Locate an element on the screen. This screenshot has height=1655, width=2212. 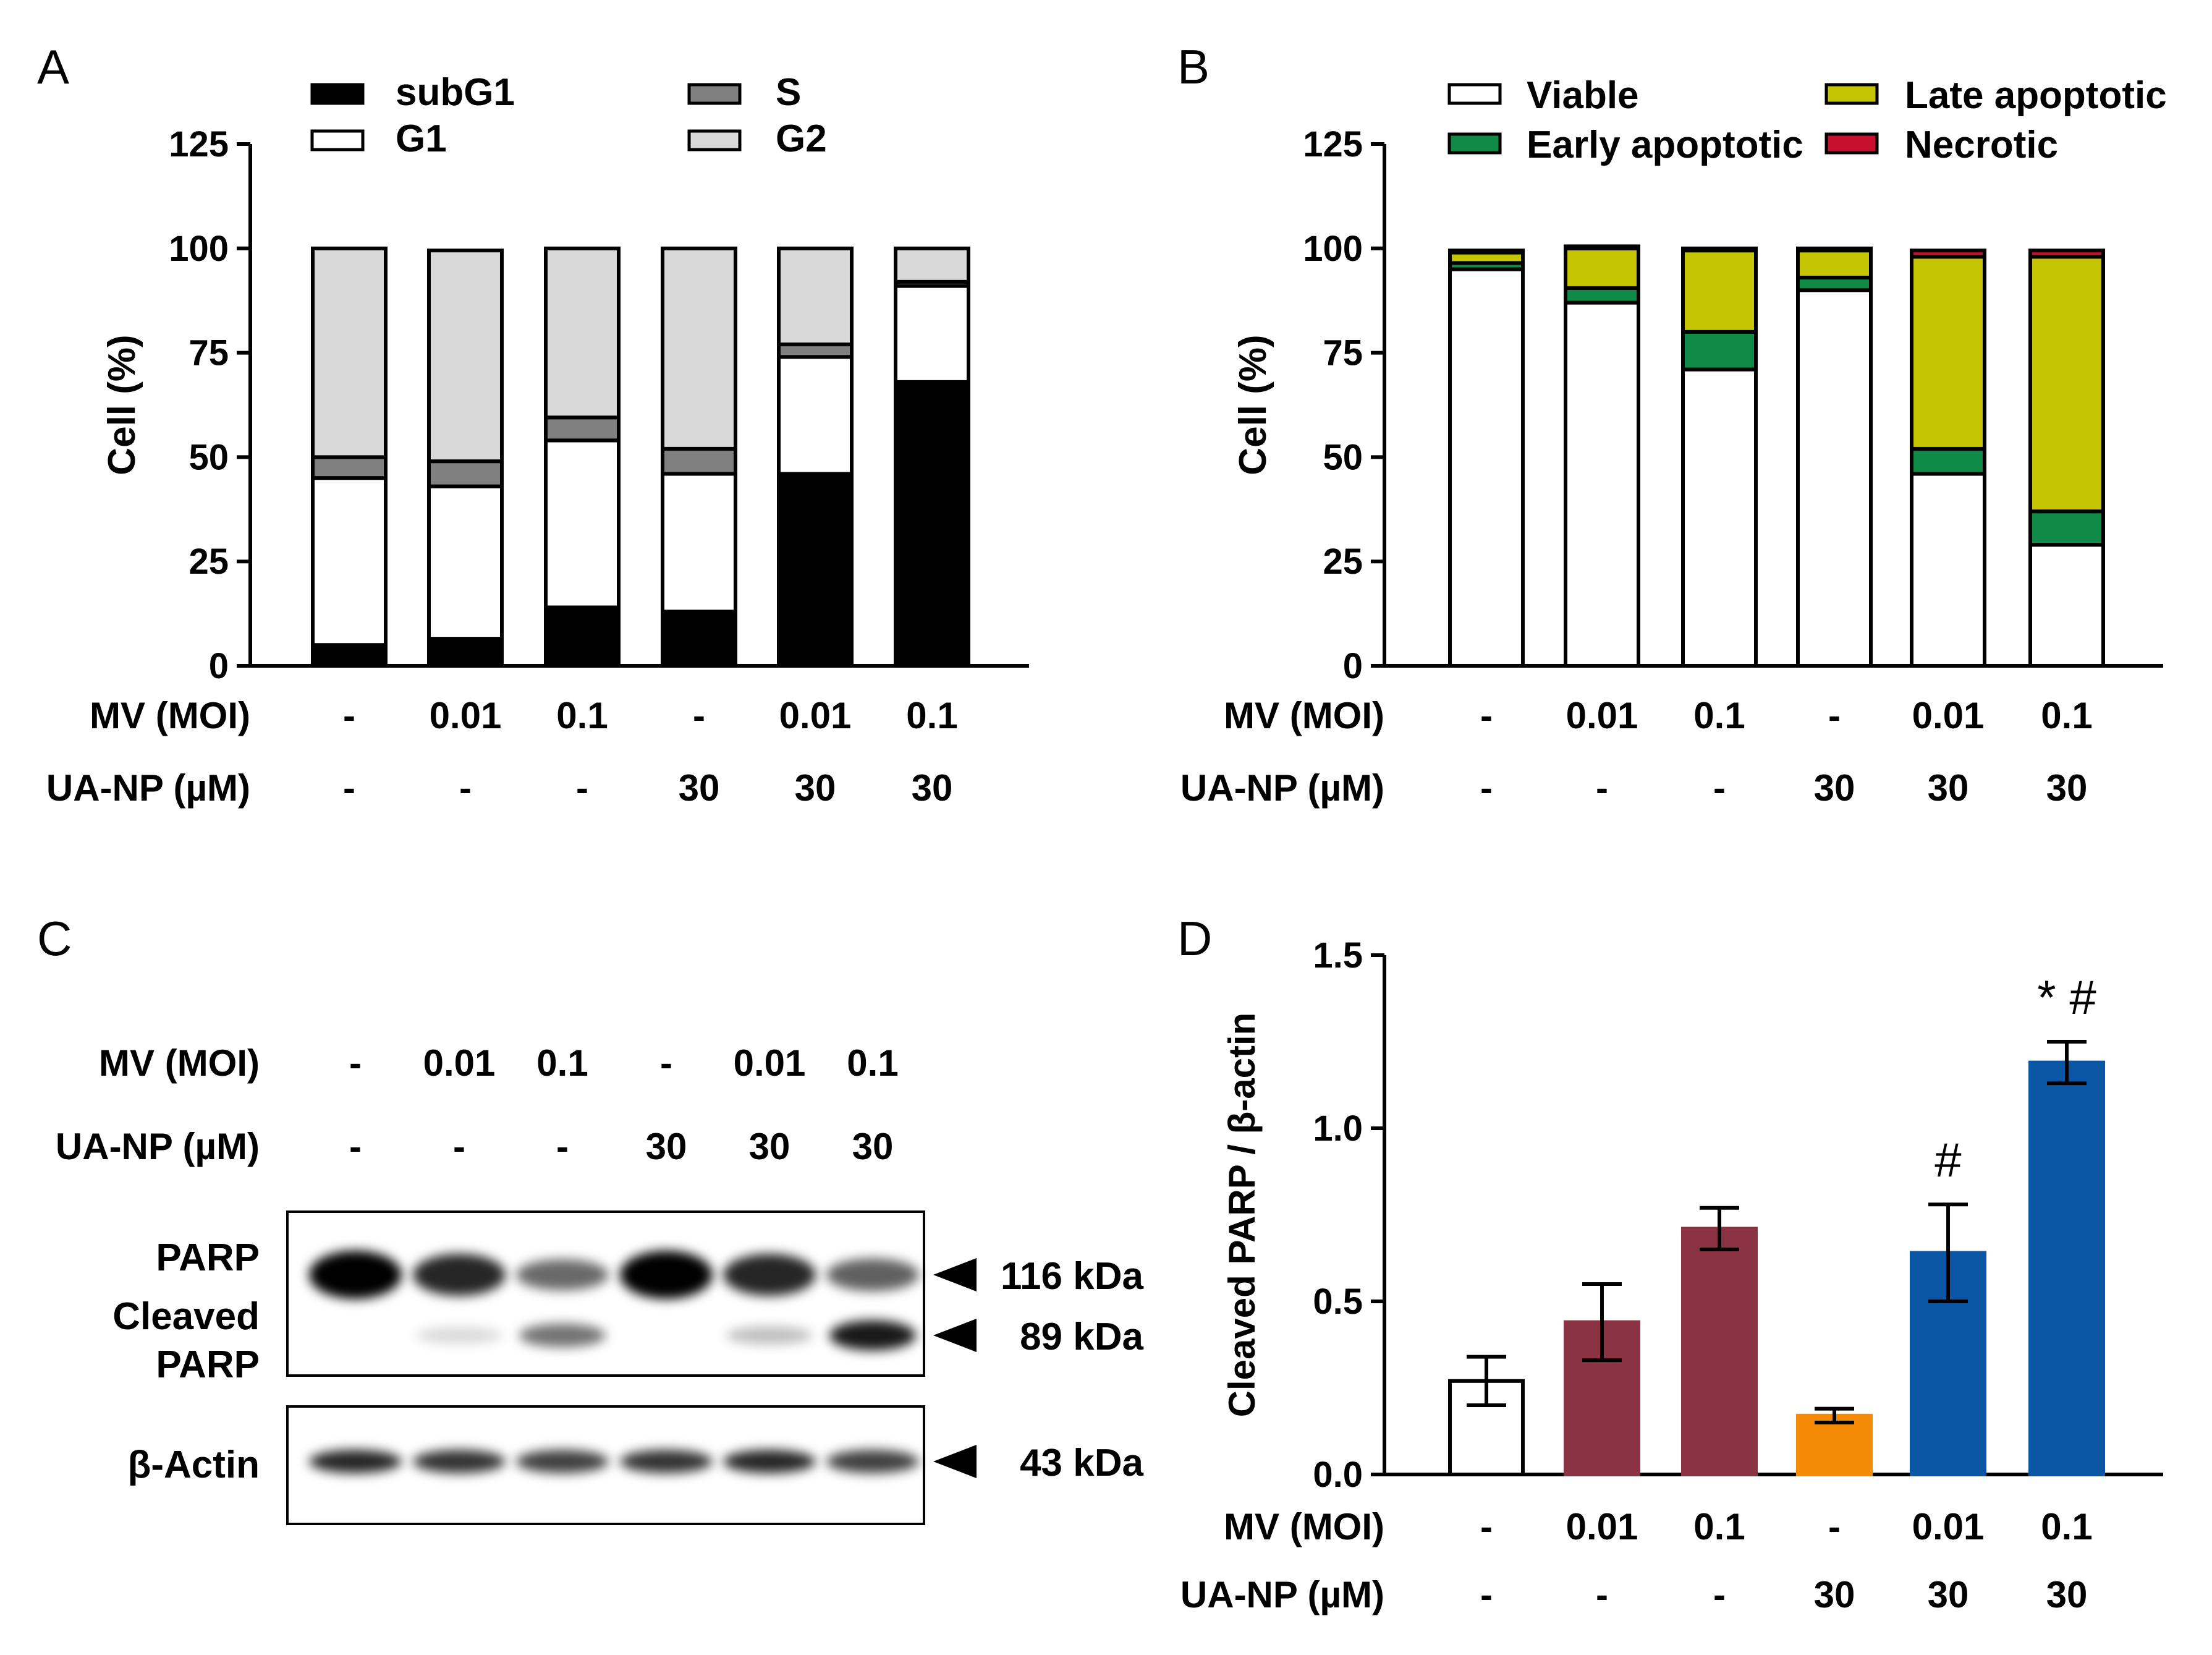
blot-cleaved-label-line2: PARP is located at coordinates (208, 1365).